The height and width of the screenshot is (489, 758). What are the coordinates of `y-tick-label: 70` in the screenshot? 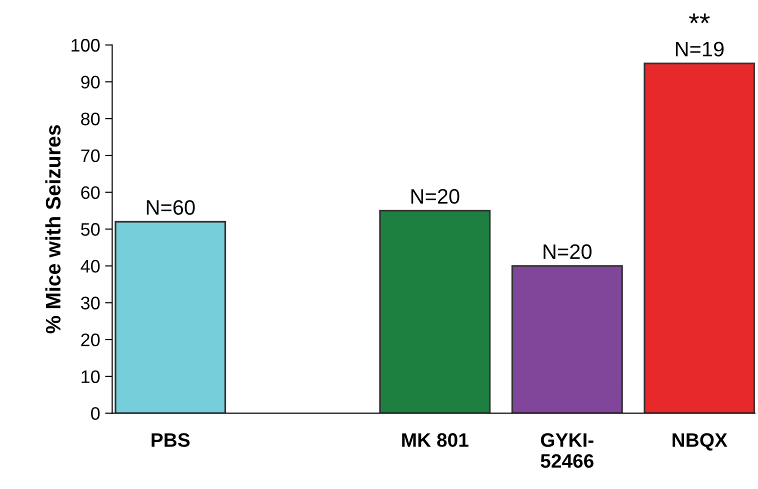 It's located at (90, 155).